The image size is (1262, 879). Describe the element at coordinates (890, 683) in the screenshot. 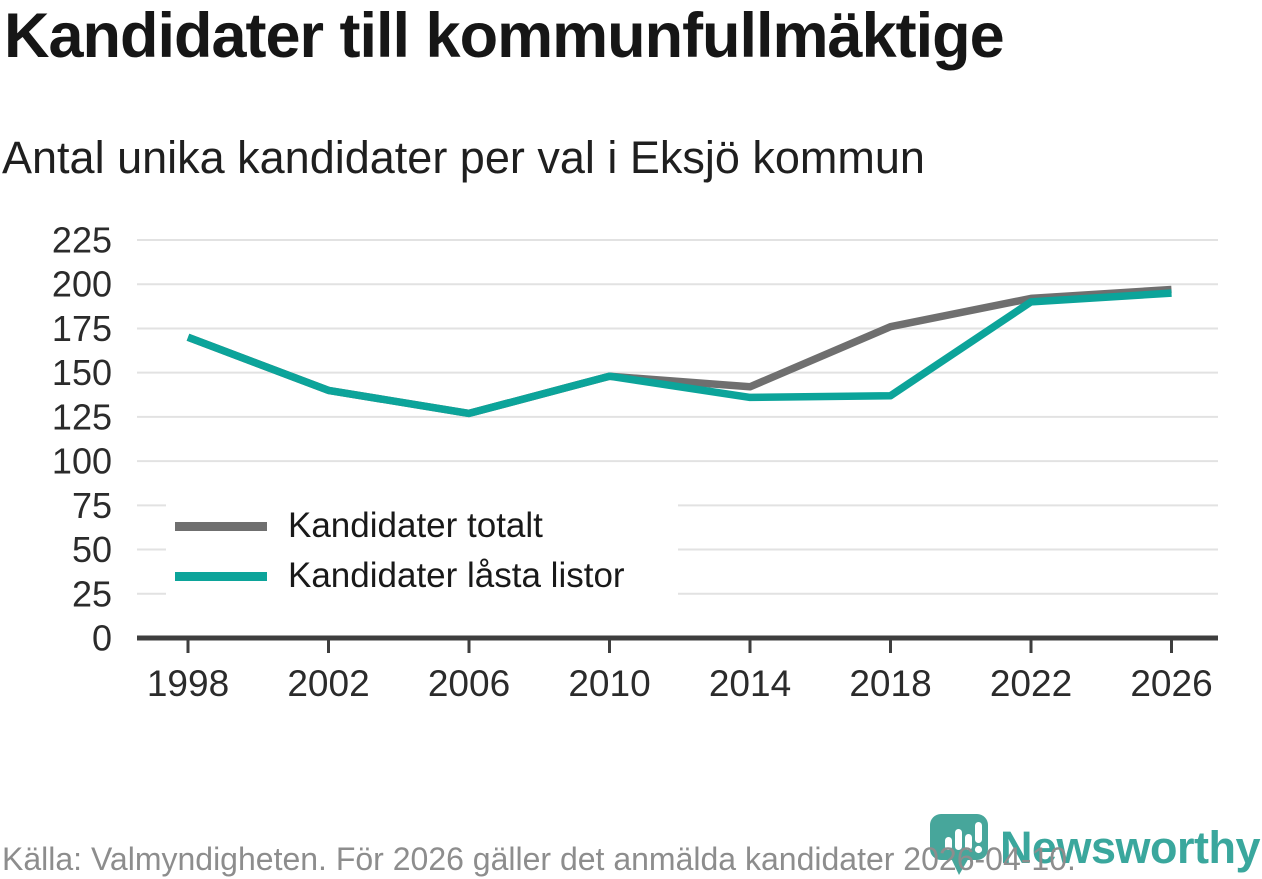

I see `x-tick-label: 2018` at that location.